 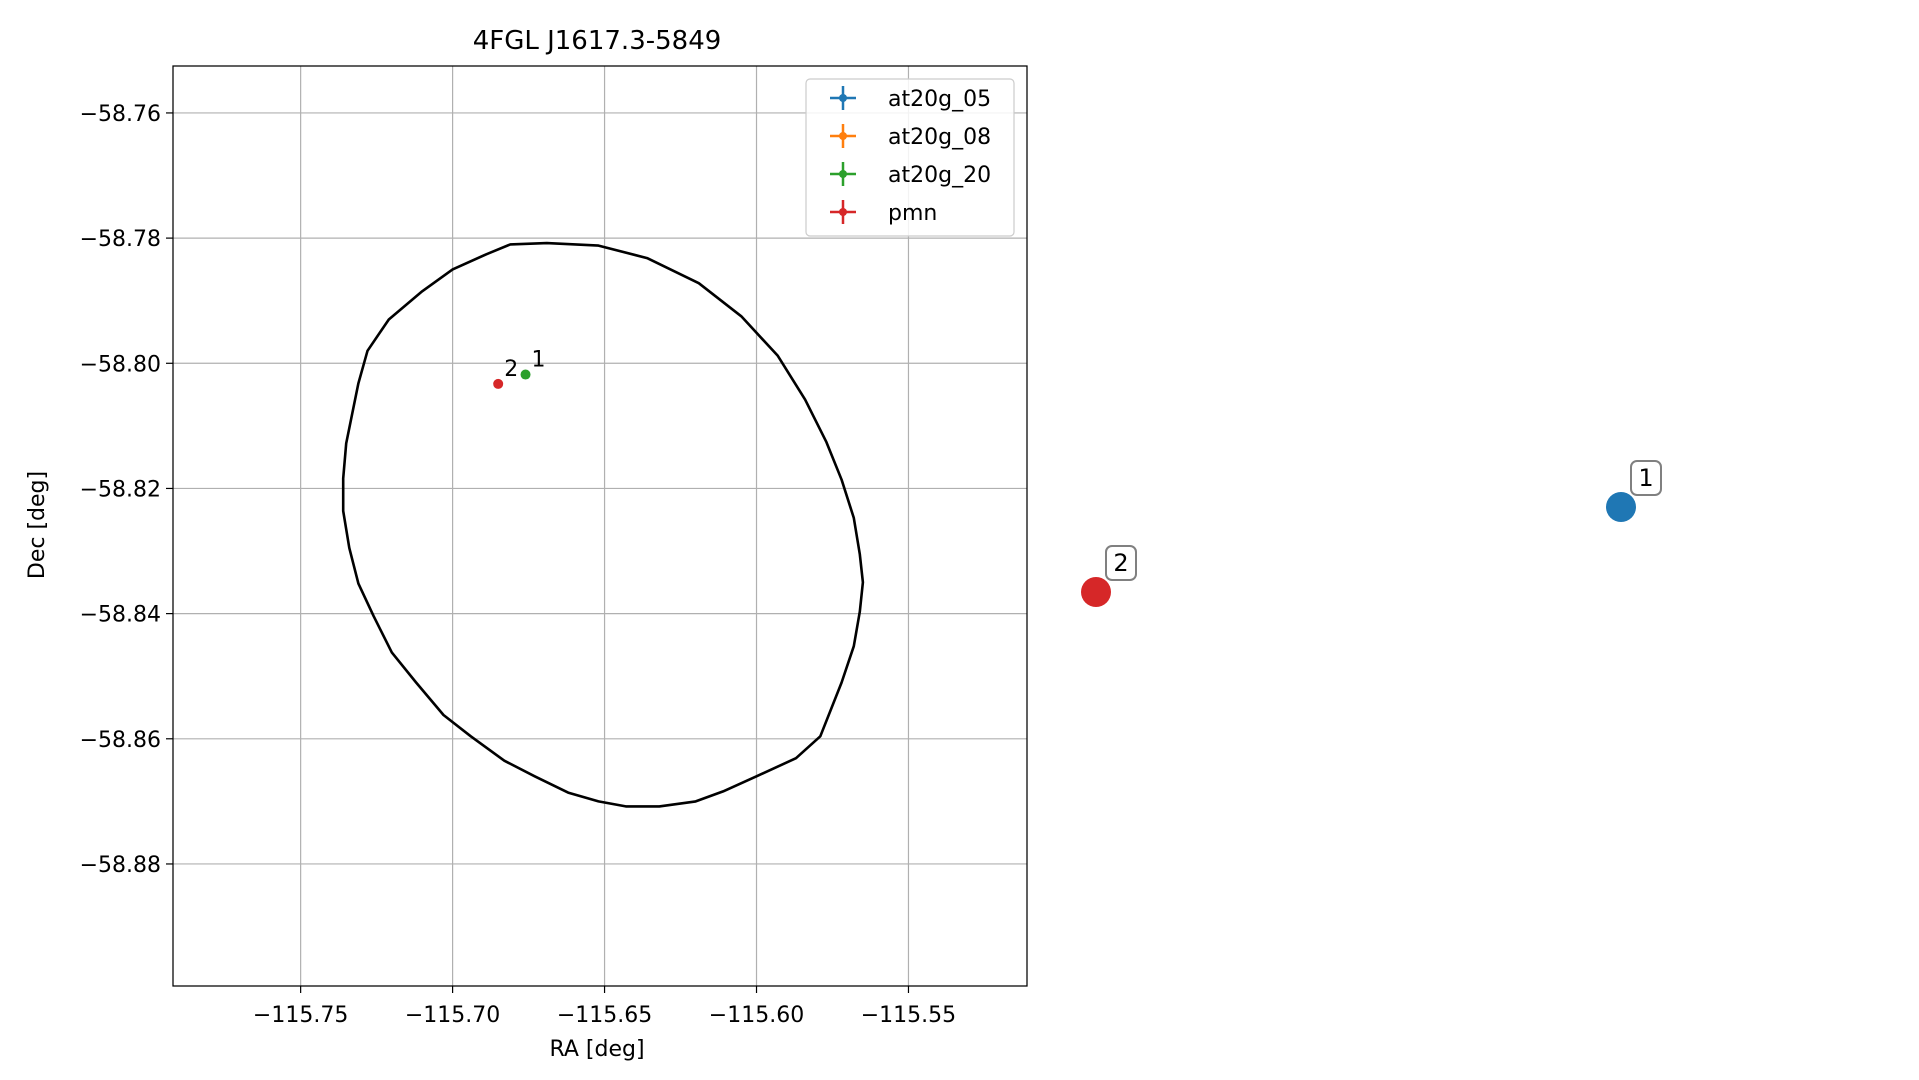 I want to click on legend-label: at20g_20, so click(x=939, y=175).